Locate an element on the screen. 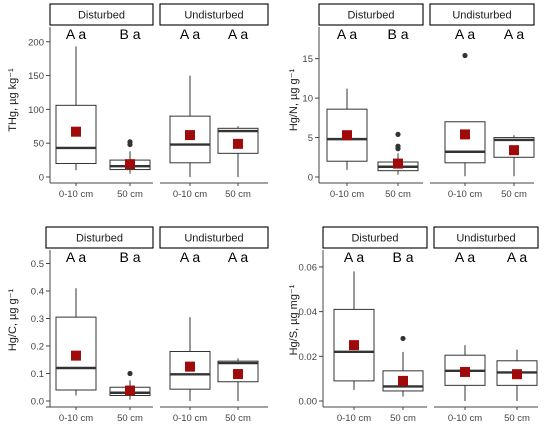 The height and width of the screenshot is (430, 550). y-tick-label: 0.06 is located at coordinates (308, 267).